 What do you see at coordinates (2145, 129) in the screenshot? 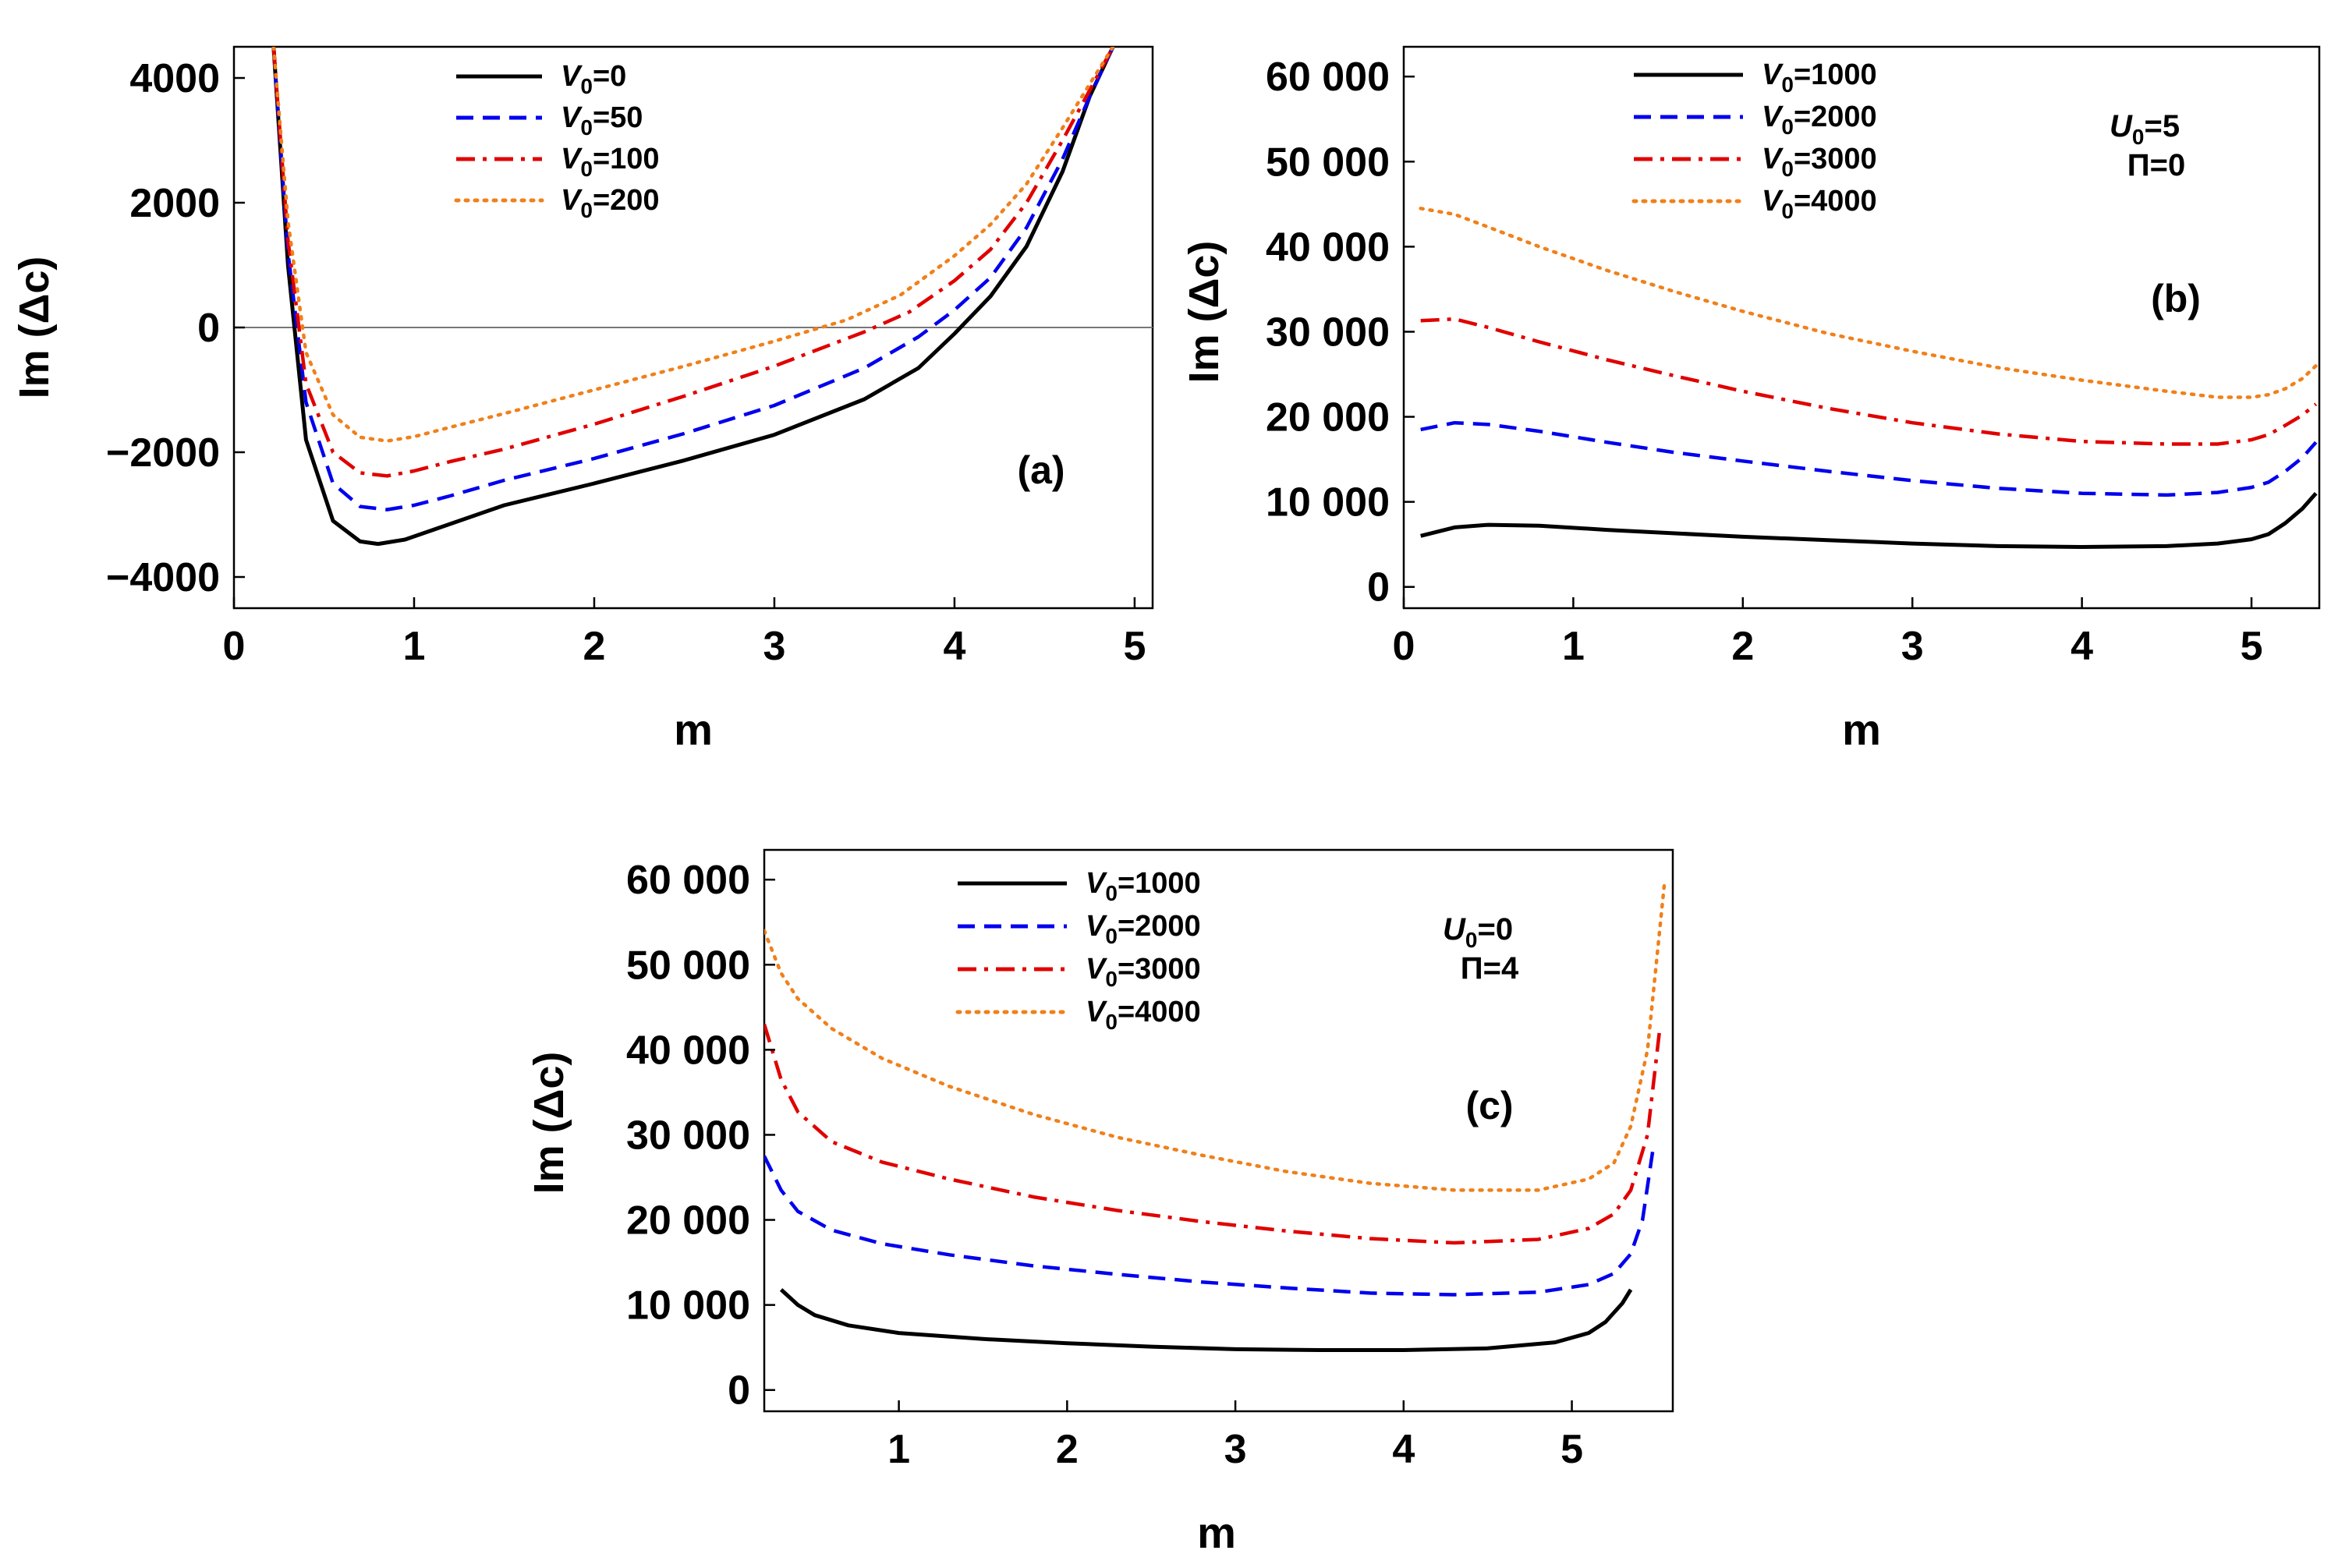
I see `panel-b-annotation: U0=5` at bounding box center [2145, 129].